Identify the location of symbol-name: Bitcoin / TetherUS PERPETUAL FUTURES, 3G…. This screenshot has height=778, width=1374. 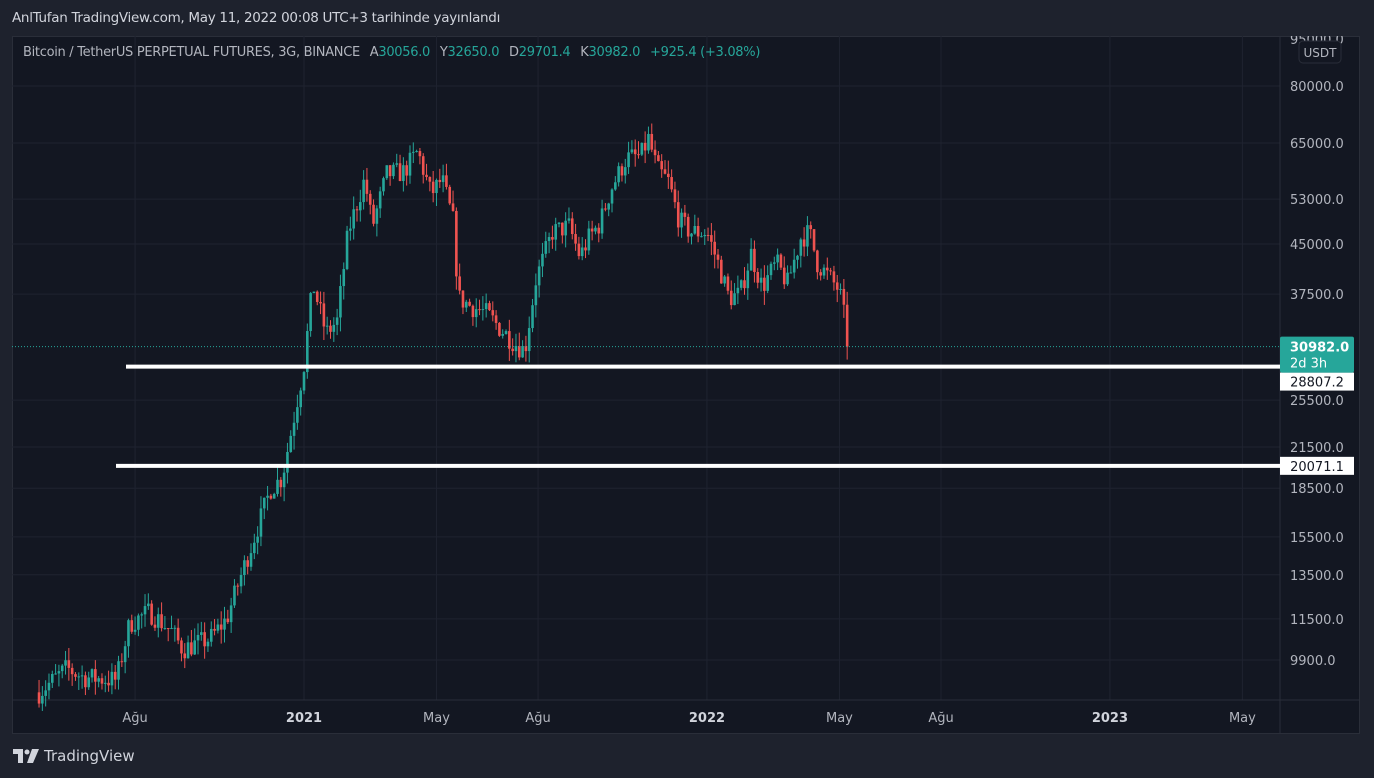
(191, 52).